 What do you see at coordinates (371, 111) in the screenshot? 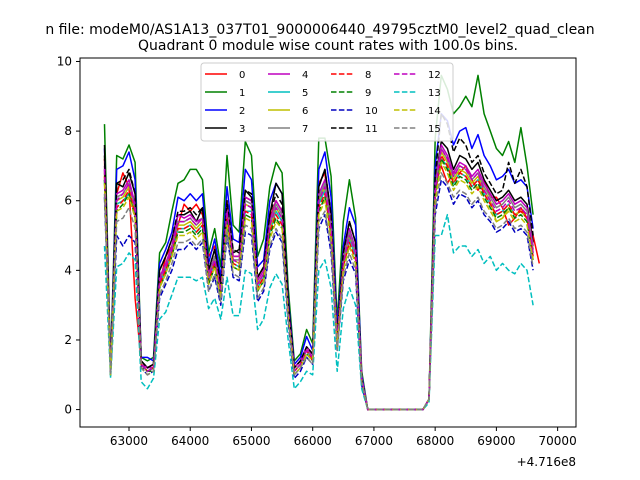
I see `legend-label: 10` at bounding box center [371, 111].